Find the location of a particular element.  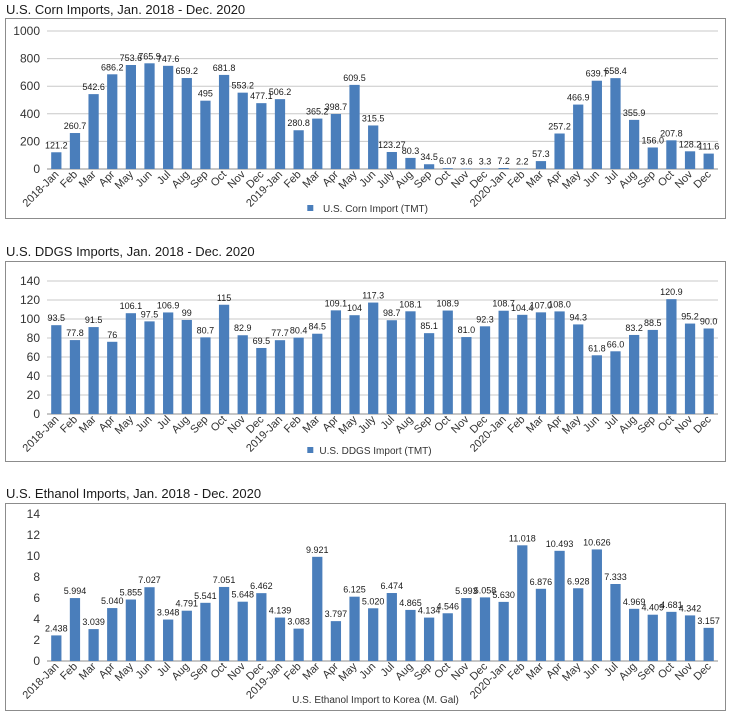

y-tick-label: 12 is located at coordinates (34, 535).